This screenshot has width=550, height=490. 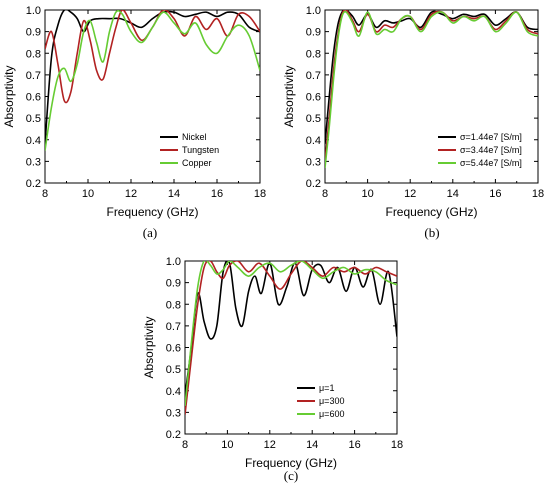 I want to click on panel-label: (b), so click(x=431, y=232).